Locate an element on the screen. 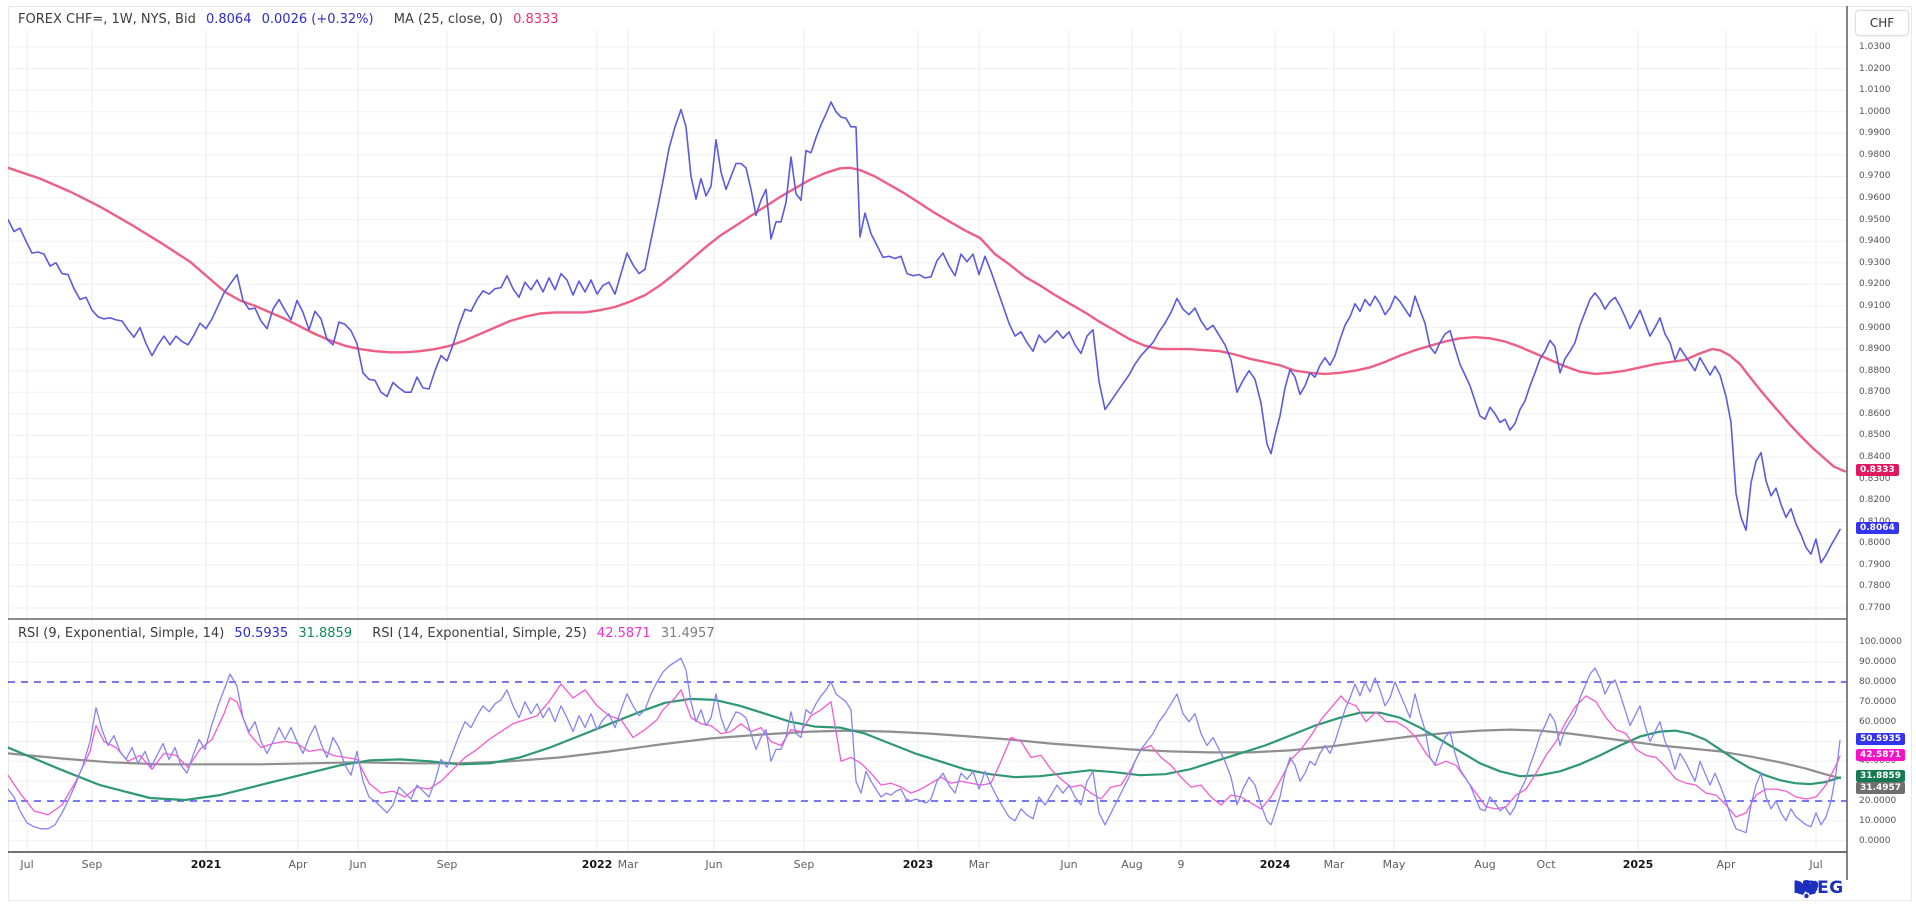 The width and height of the screenshot is (1916, 905). rsi2-value: 42.5871 is located at coordinates (623, 633).